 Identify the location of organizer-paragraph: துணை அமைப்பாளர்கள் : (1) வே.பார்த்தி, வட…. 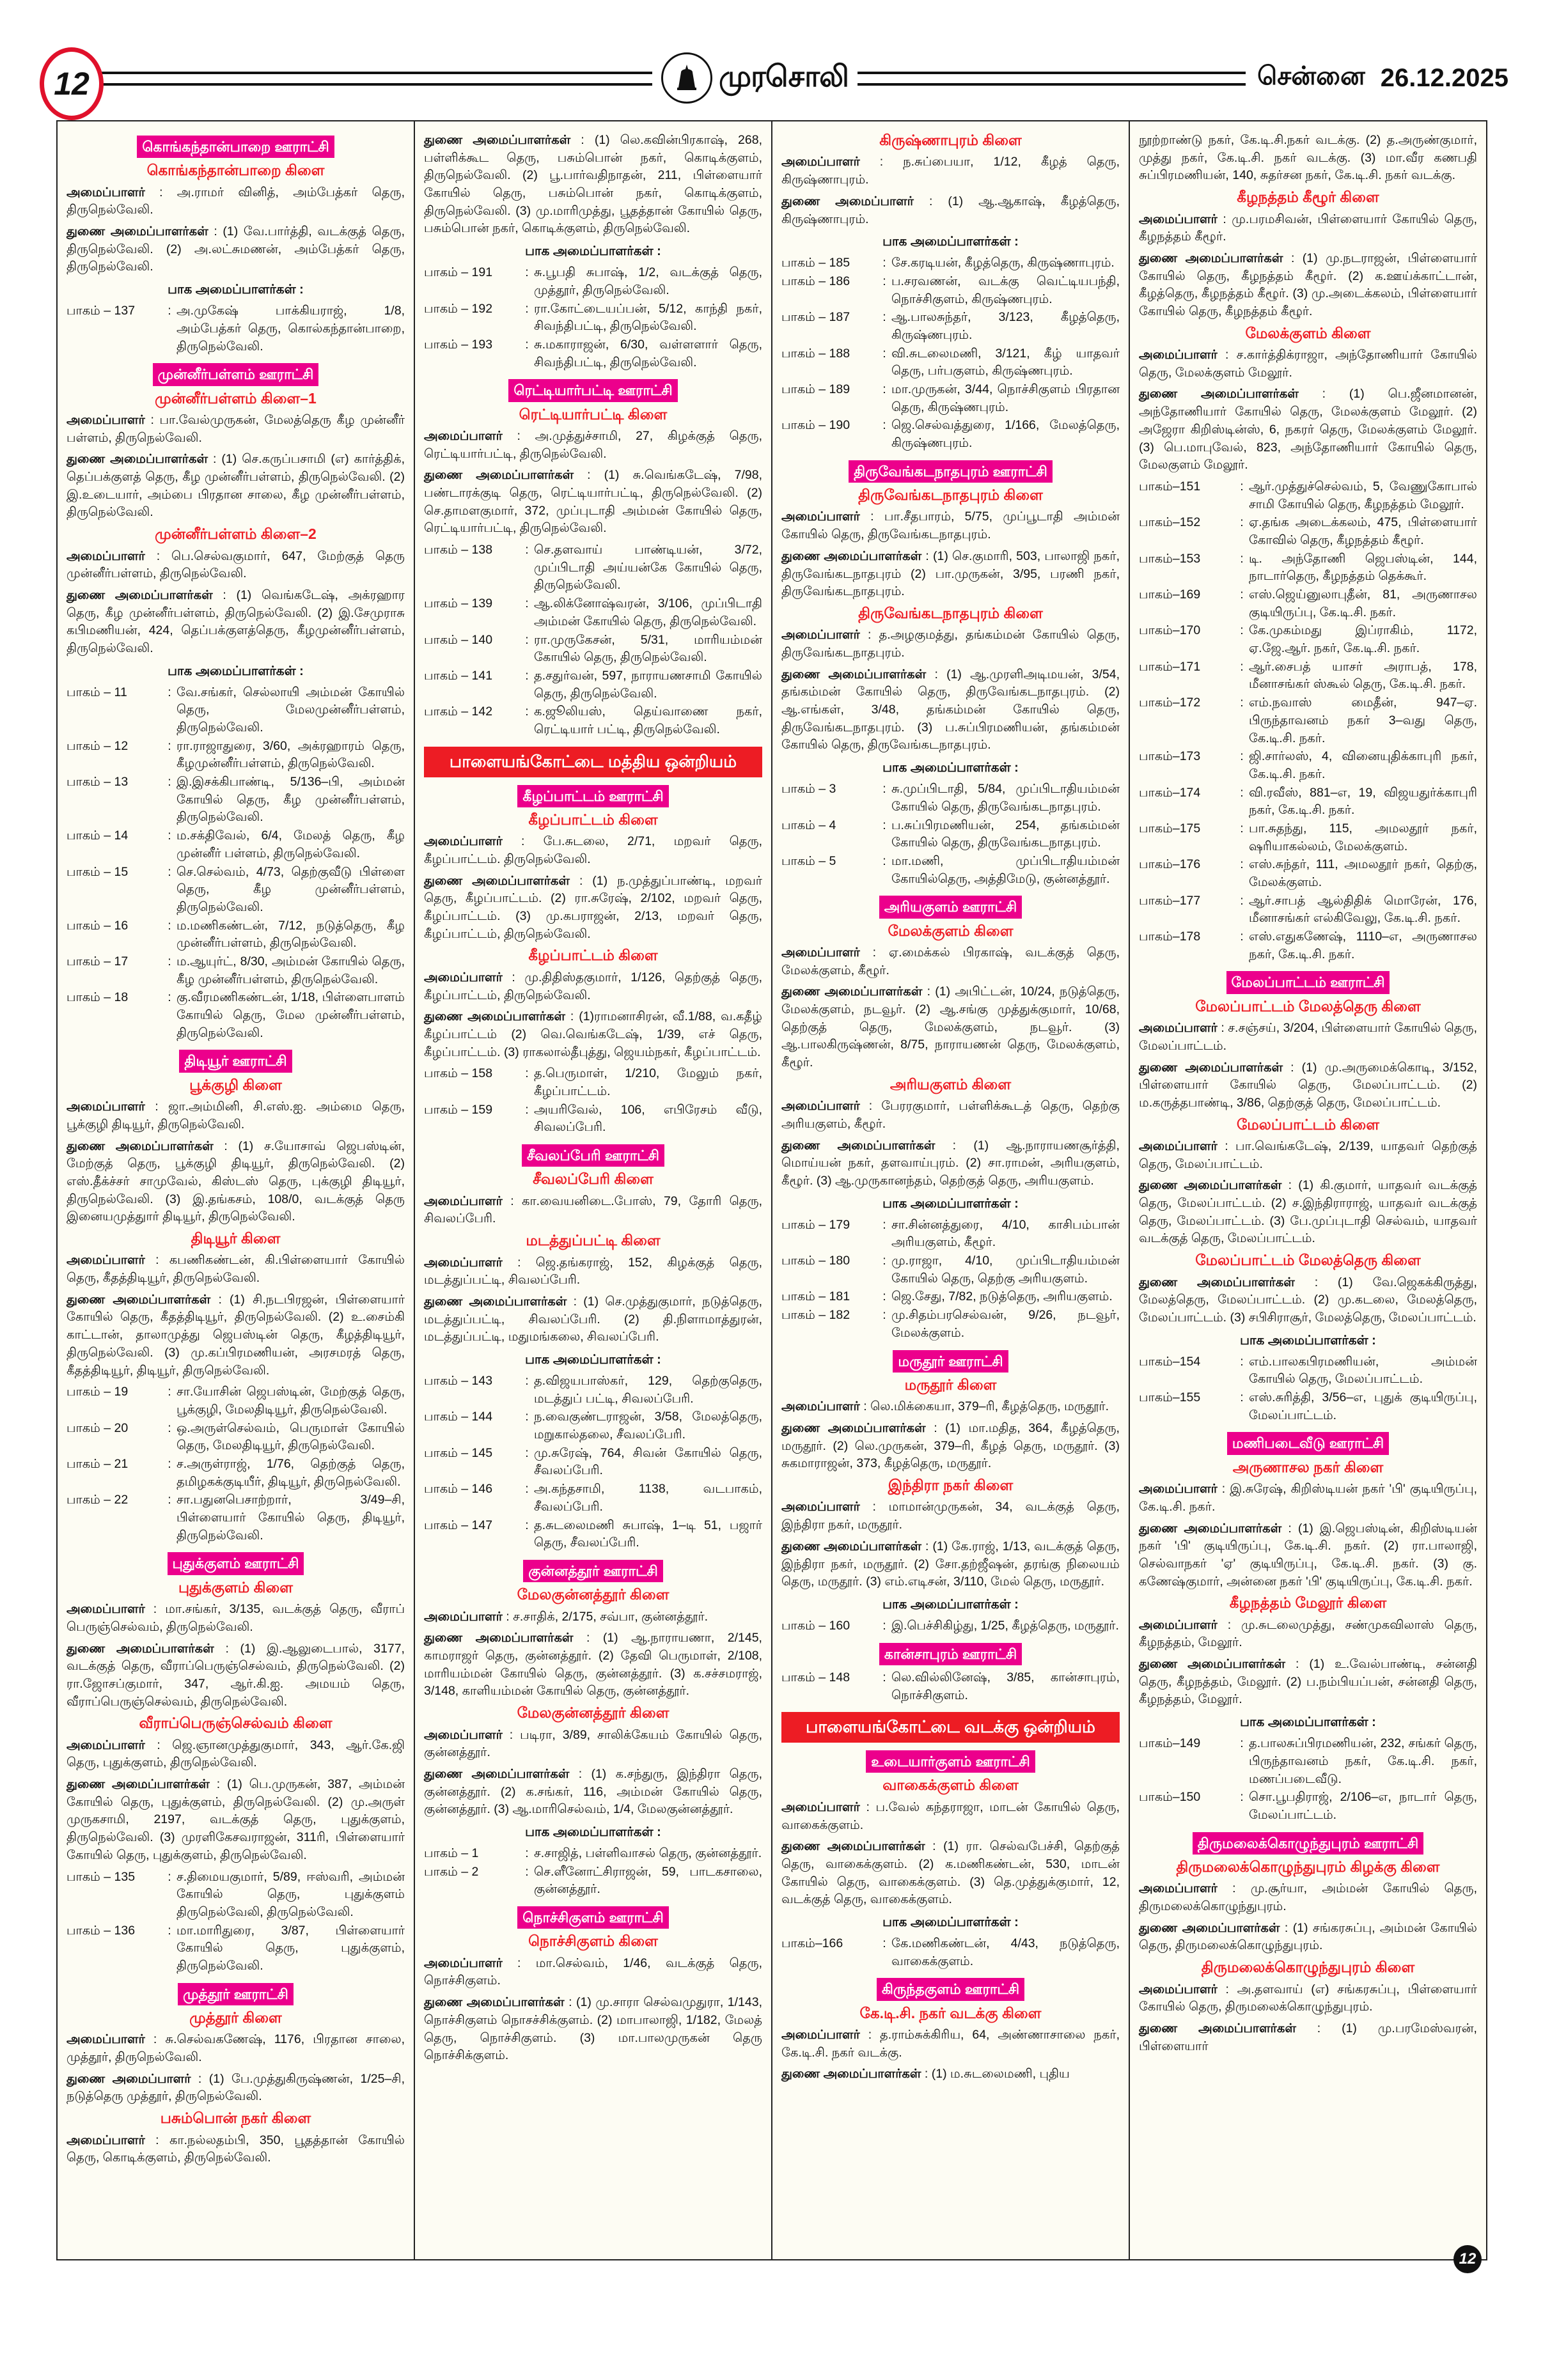
(236, 249).